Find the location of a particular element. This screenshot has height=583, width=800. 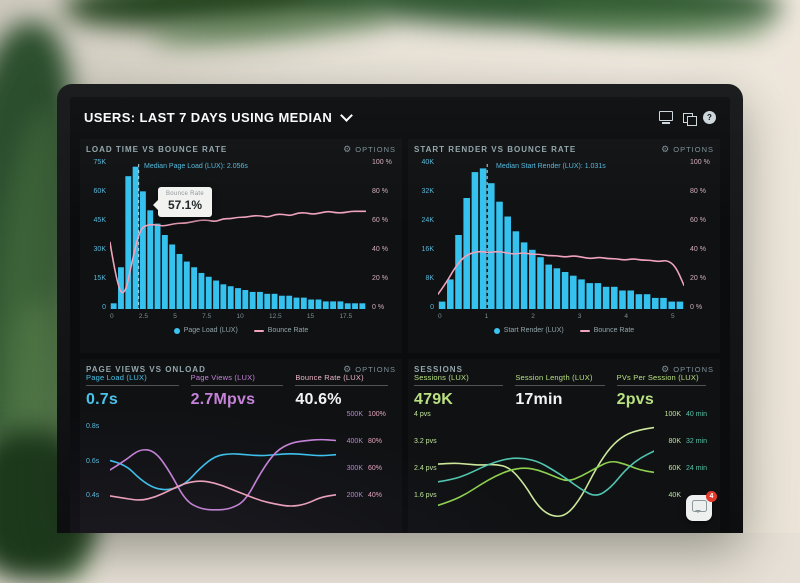

y-axis-left: 75K 60K 45K 30K 15K 0 is located at coordinates (94, 235).